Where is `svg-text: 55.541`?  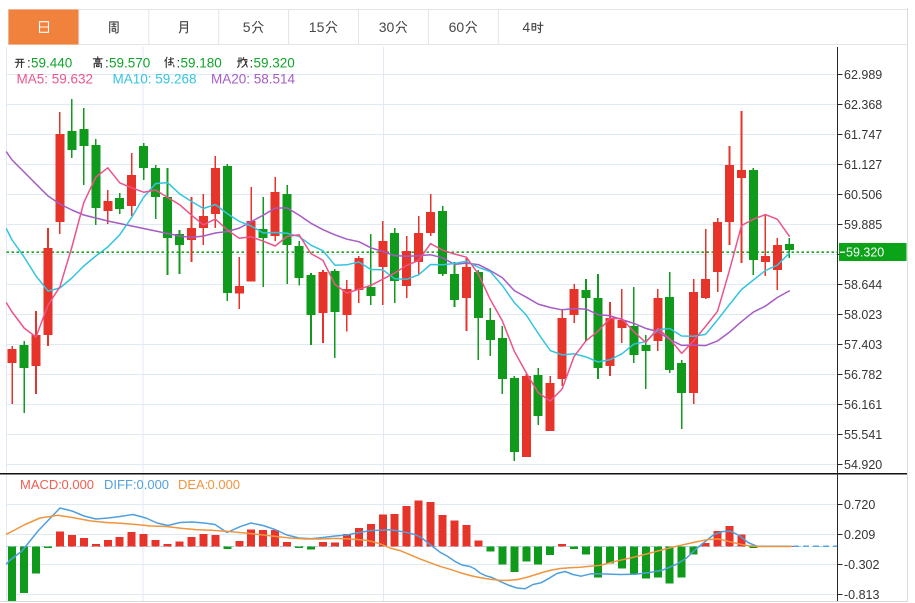 svg-text: 55.541 is located at coordinates (863, 435).